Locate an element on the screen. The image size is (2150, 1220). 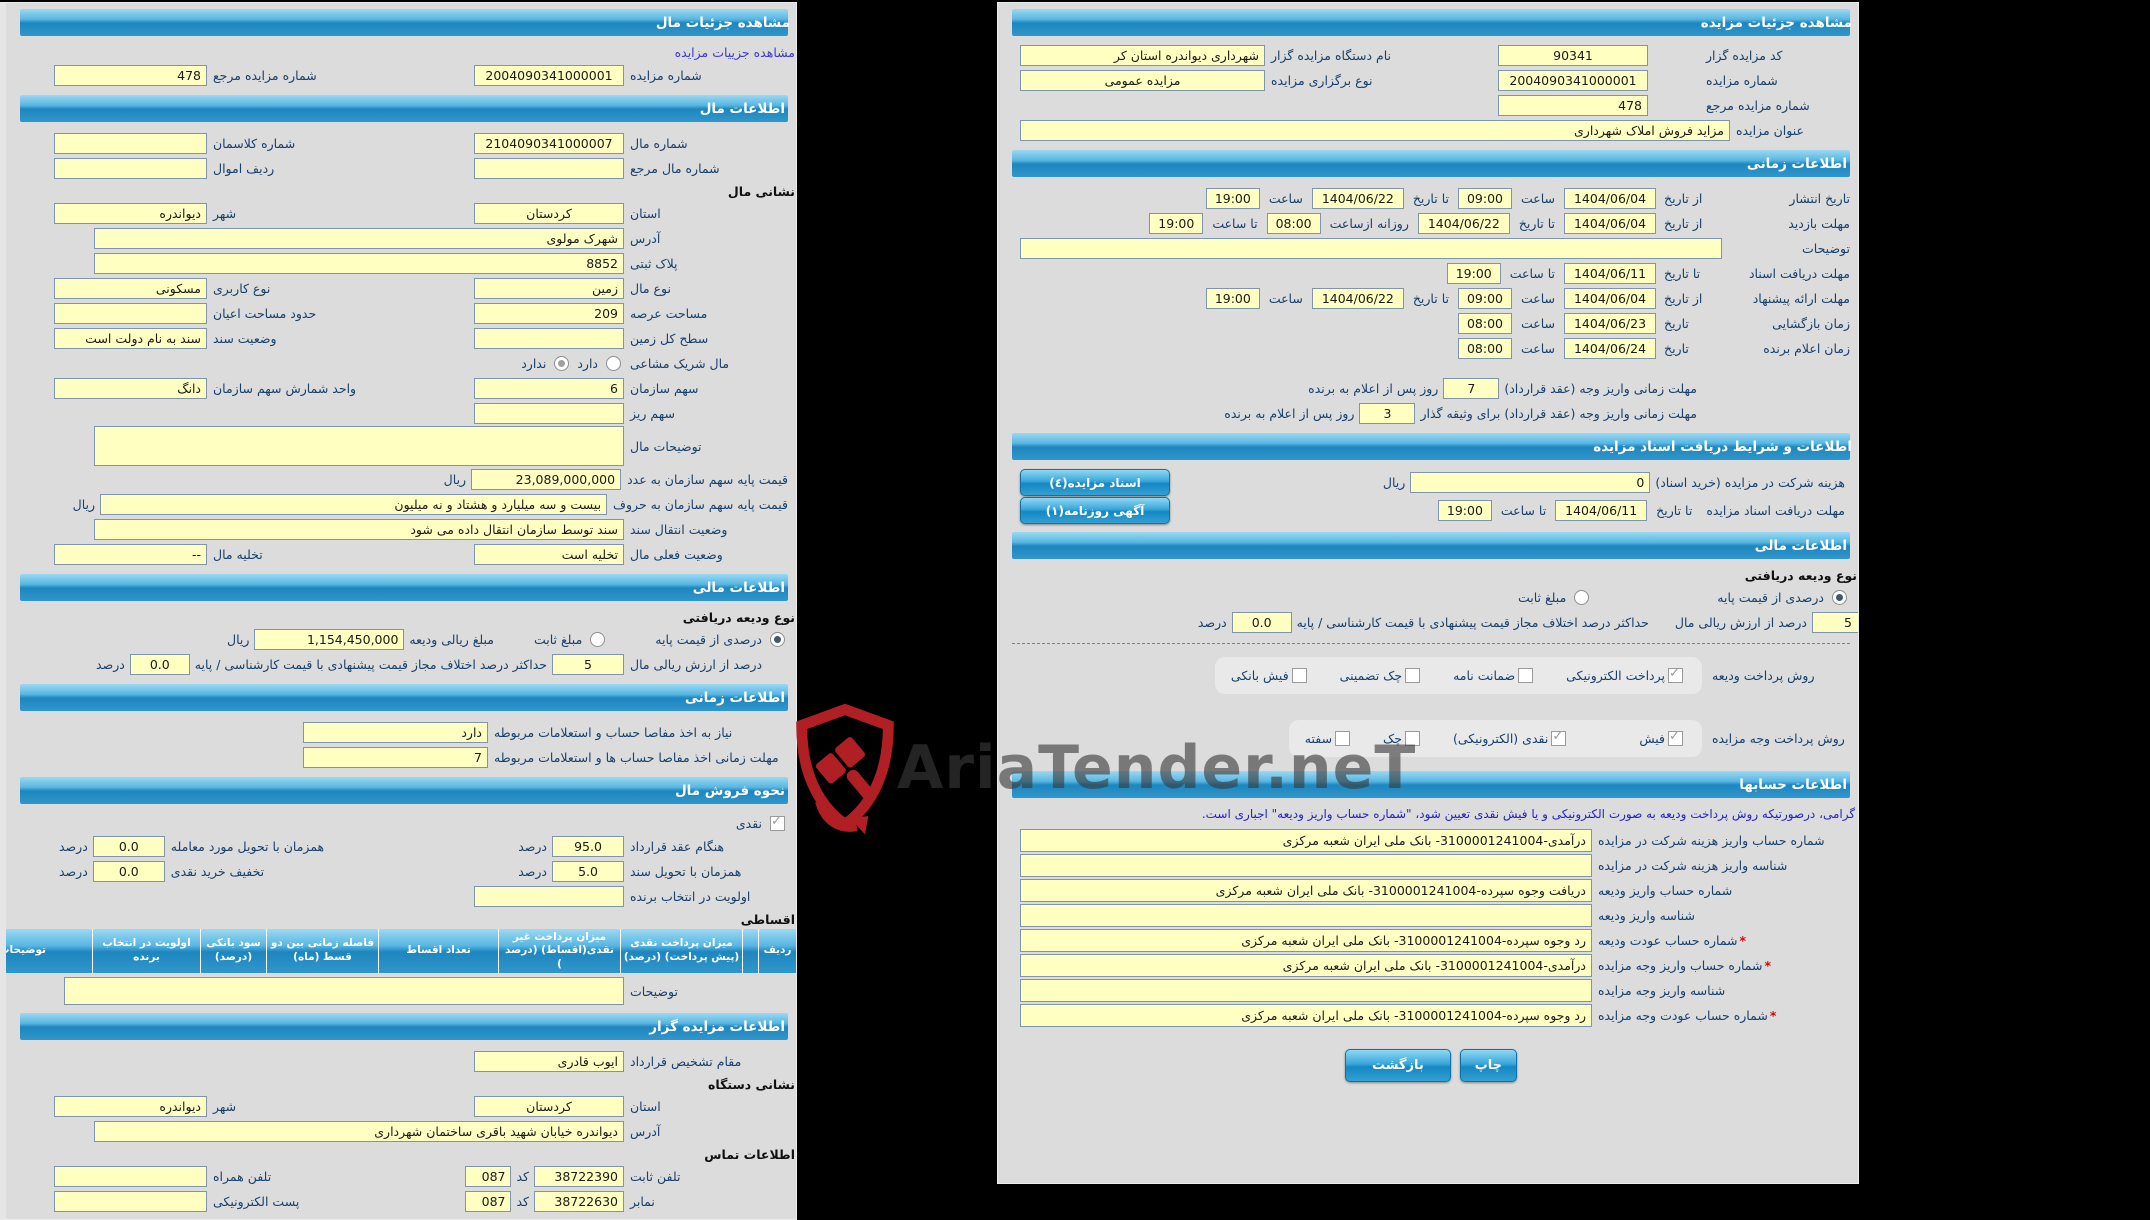
fee-field: 0 is located at coordinates (1530, 482).